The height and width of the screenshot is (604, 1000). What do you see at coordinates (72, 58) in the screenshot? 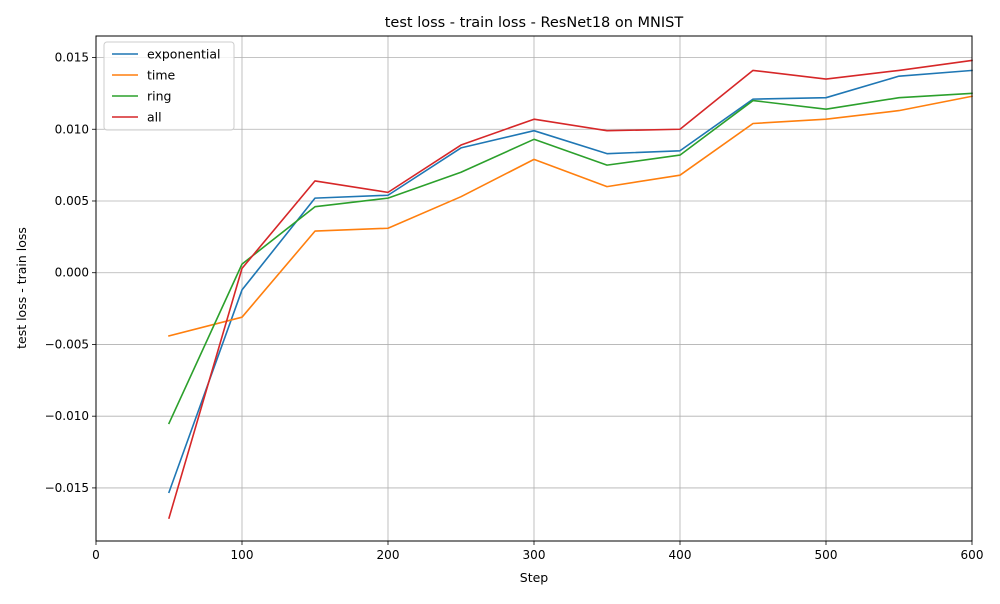
I see `y-tick-label: 0.015` at bounding box center [72, 58].